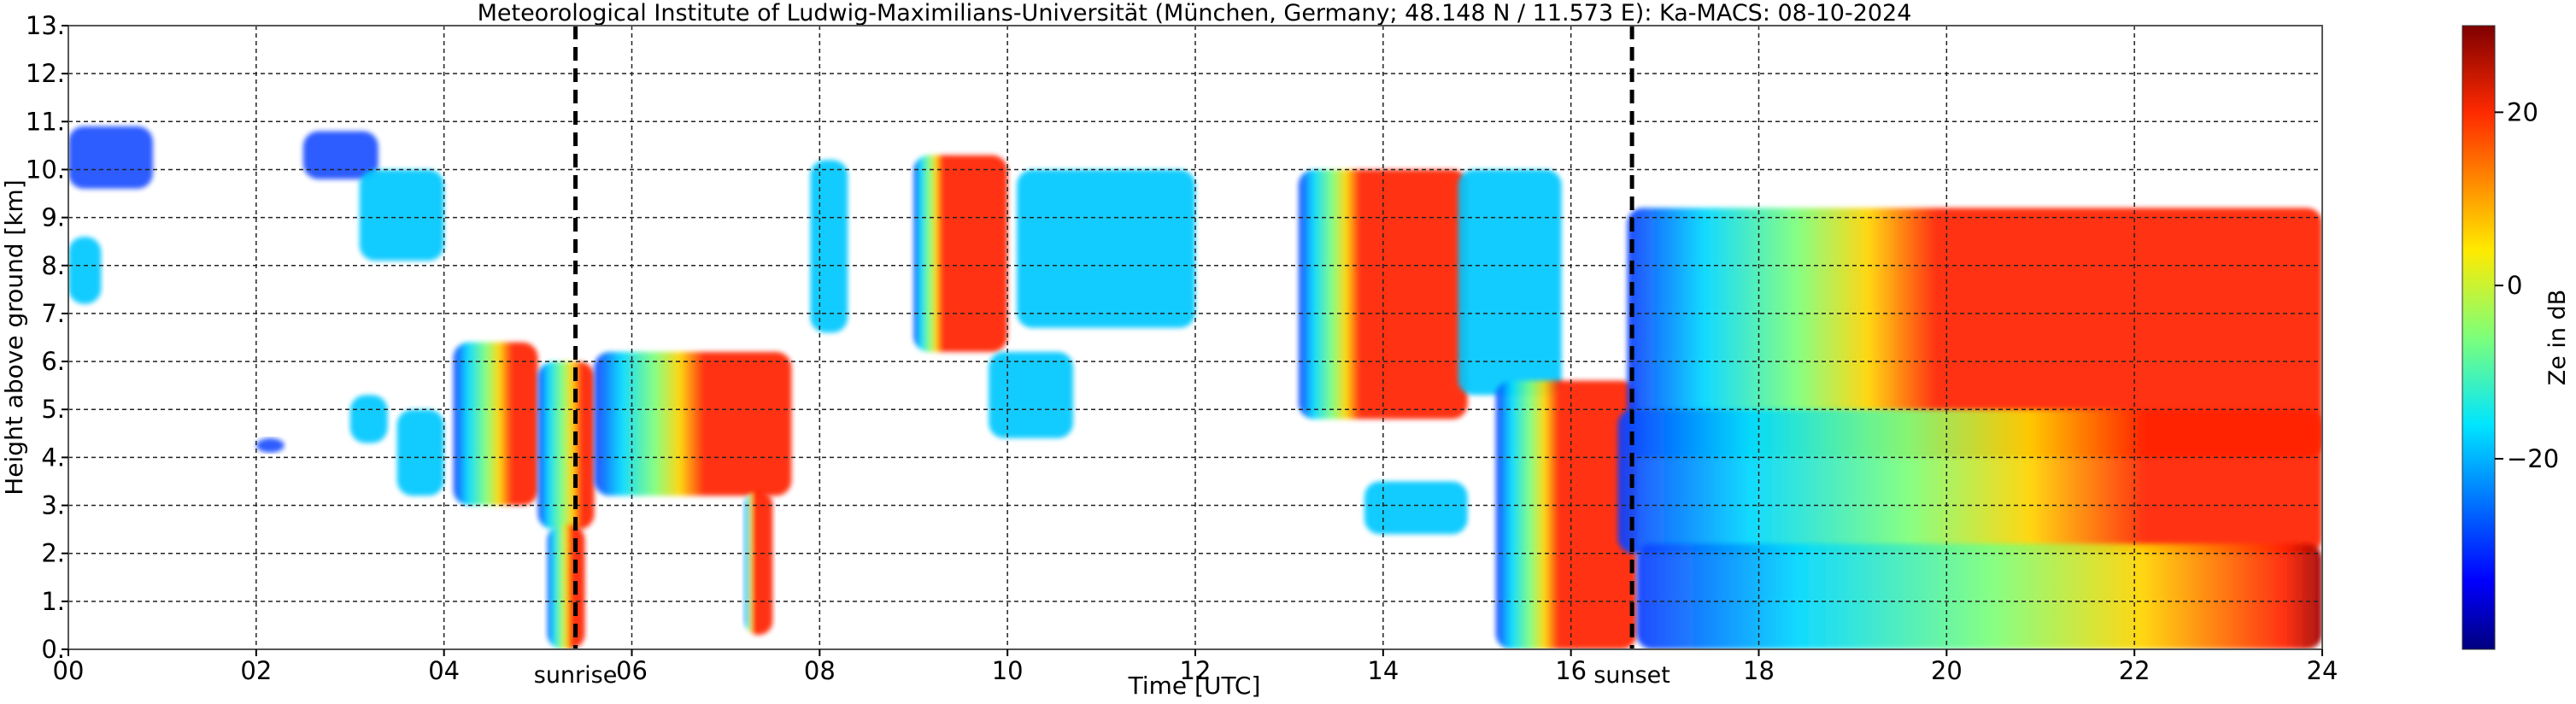  What do you see at coordinates (45, 73) in the screenshot?
I see `y-tick-label: 12.` at bounding box center [45, 73].